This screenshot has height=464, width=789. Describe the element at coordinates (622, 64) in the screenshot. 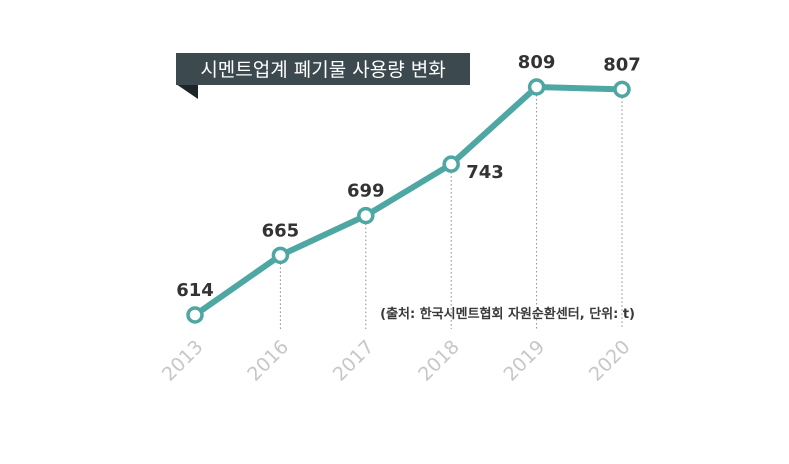

I see `data-label: 807` at that location.